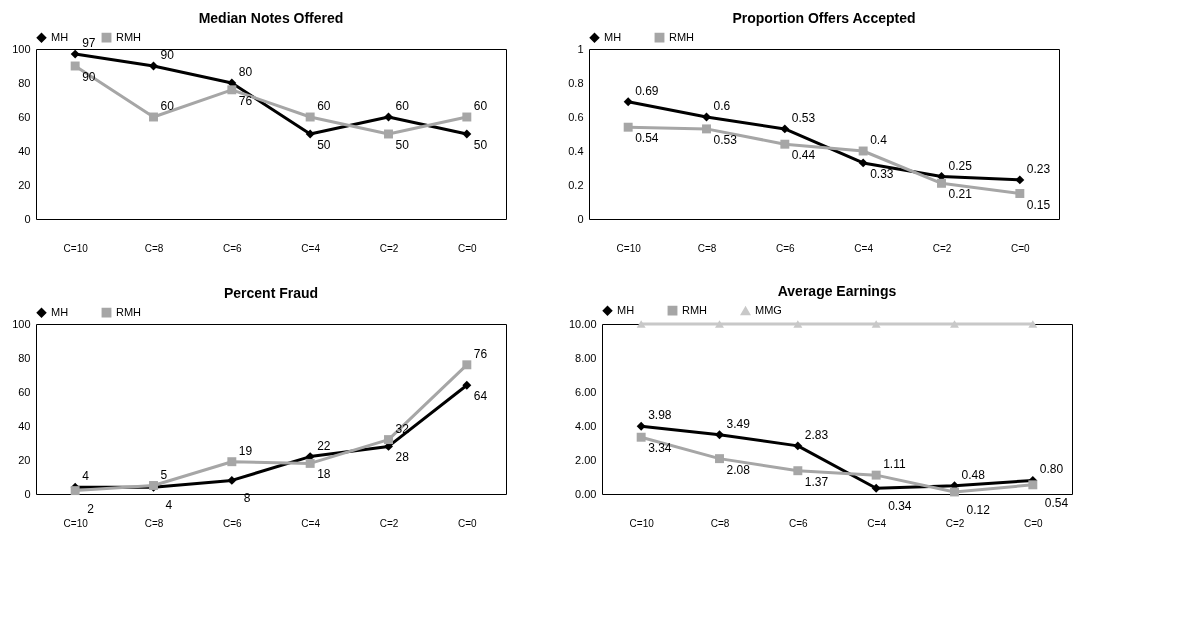 The image size is (1199, 631). Describe the element at coordinates (245, 450) in the screenshot. I see `data-label: 19` at that location.